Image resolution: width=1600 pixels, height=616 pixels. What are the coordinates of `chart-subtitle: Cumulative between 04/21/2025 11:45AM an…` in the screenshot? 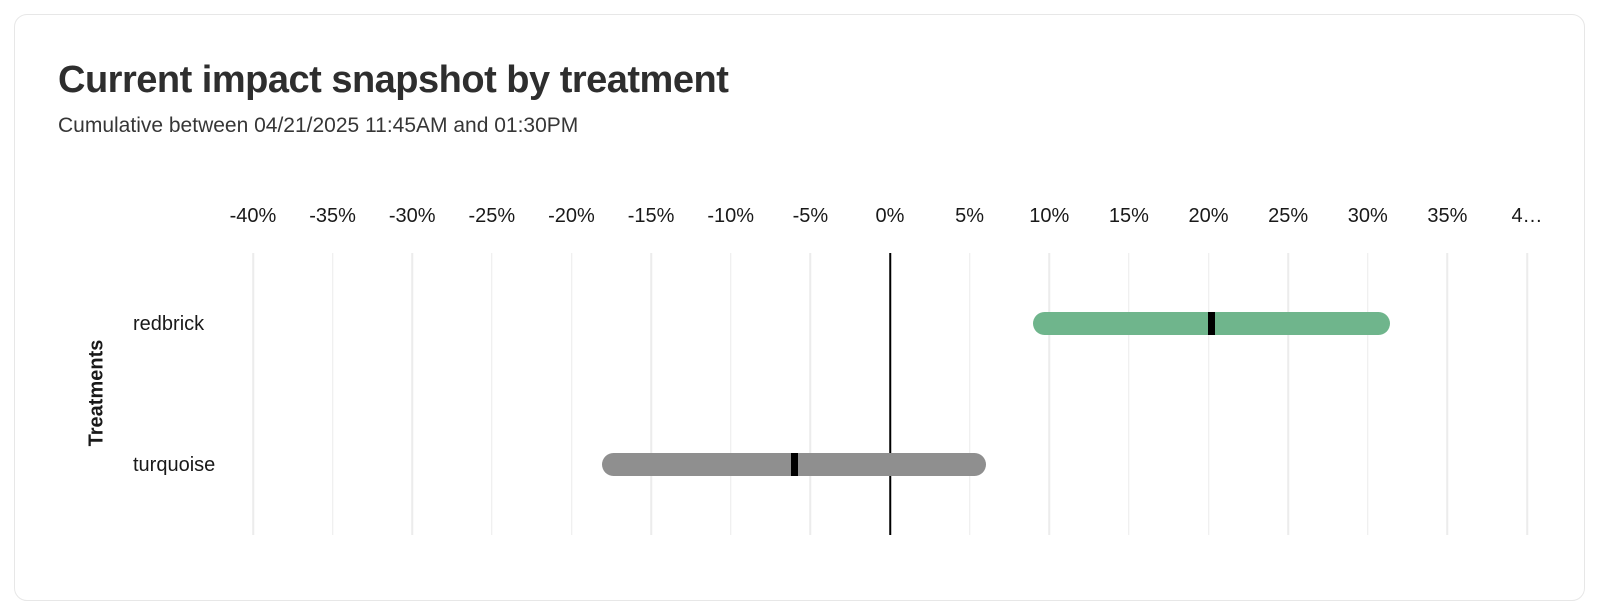 It's located at (318, 125).